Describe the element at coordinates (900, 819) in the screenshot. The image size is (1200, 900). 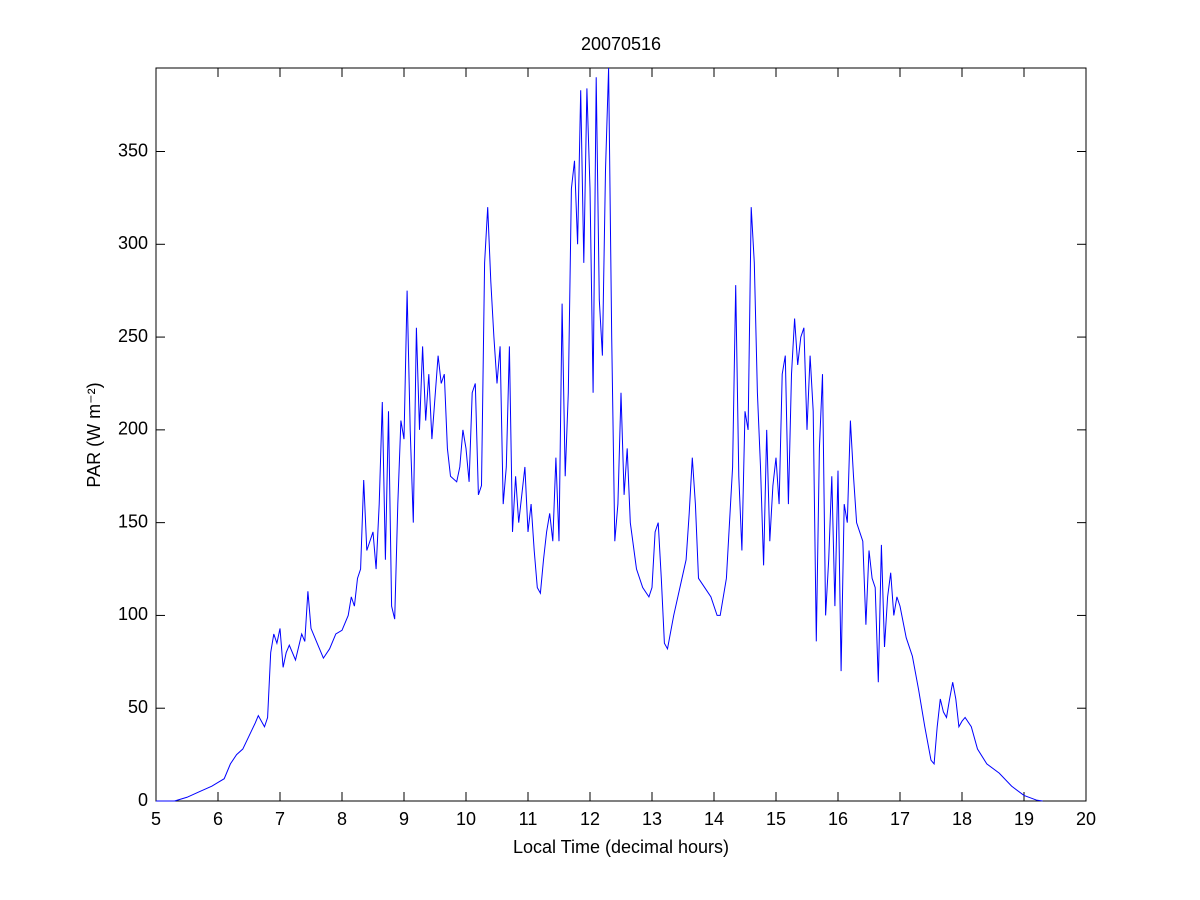
I see `x-tick-label: 17` at that location.